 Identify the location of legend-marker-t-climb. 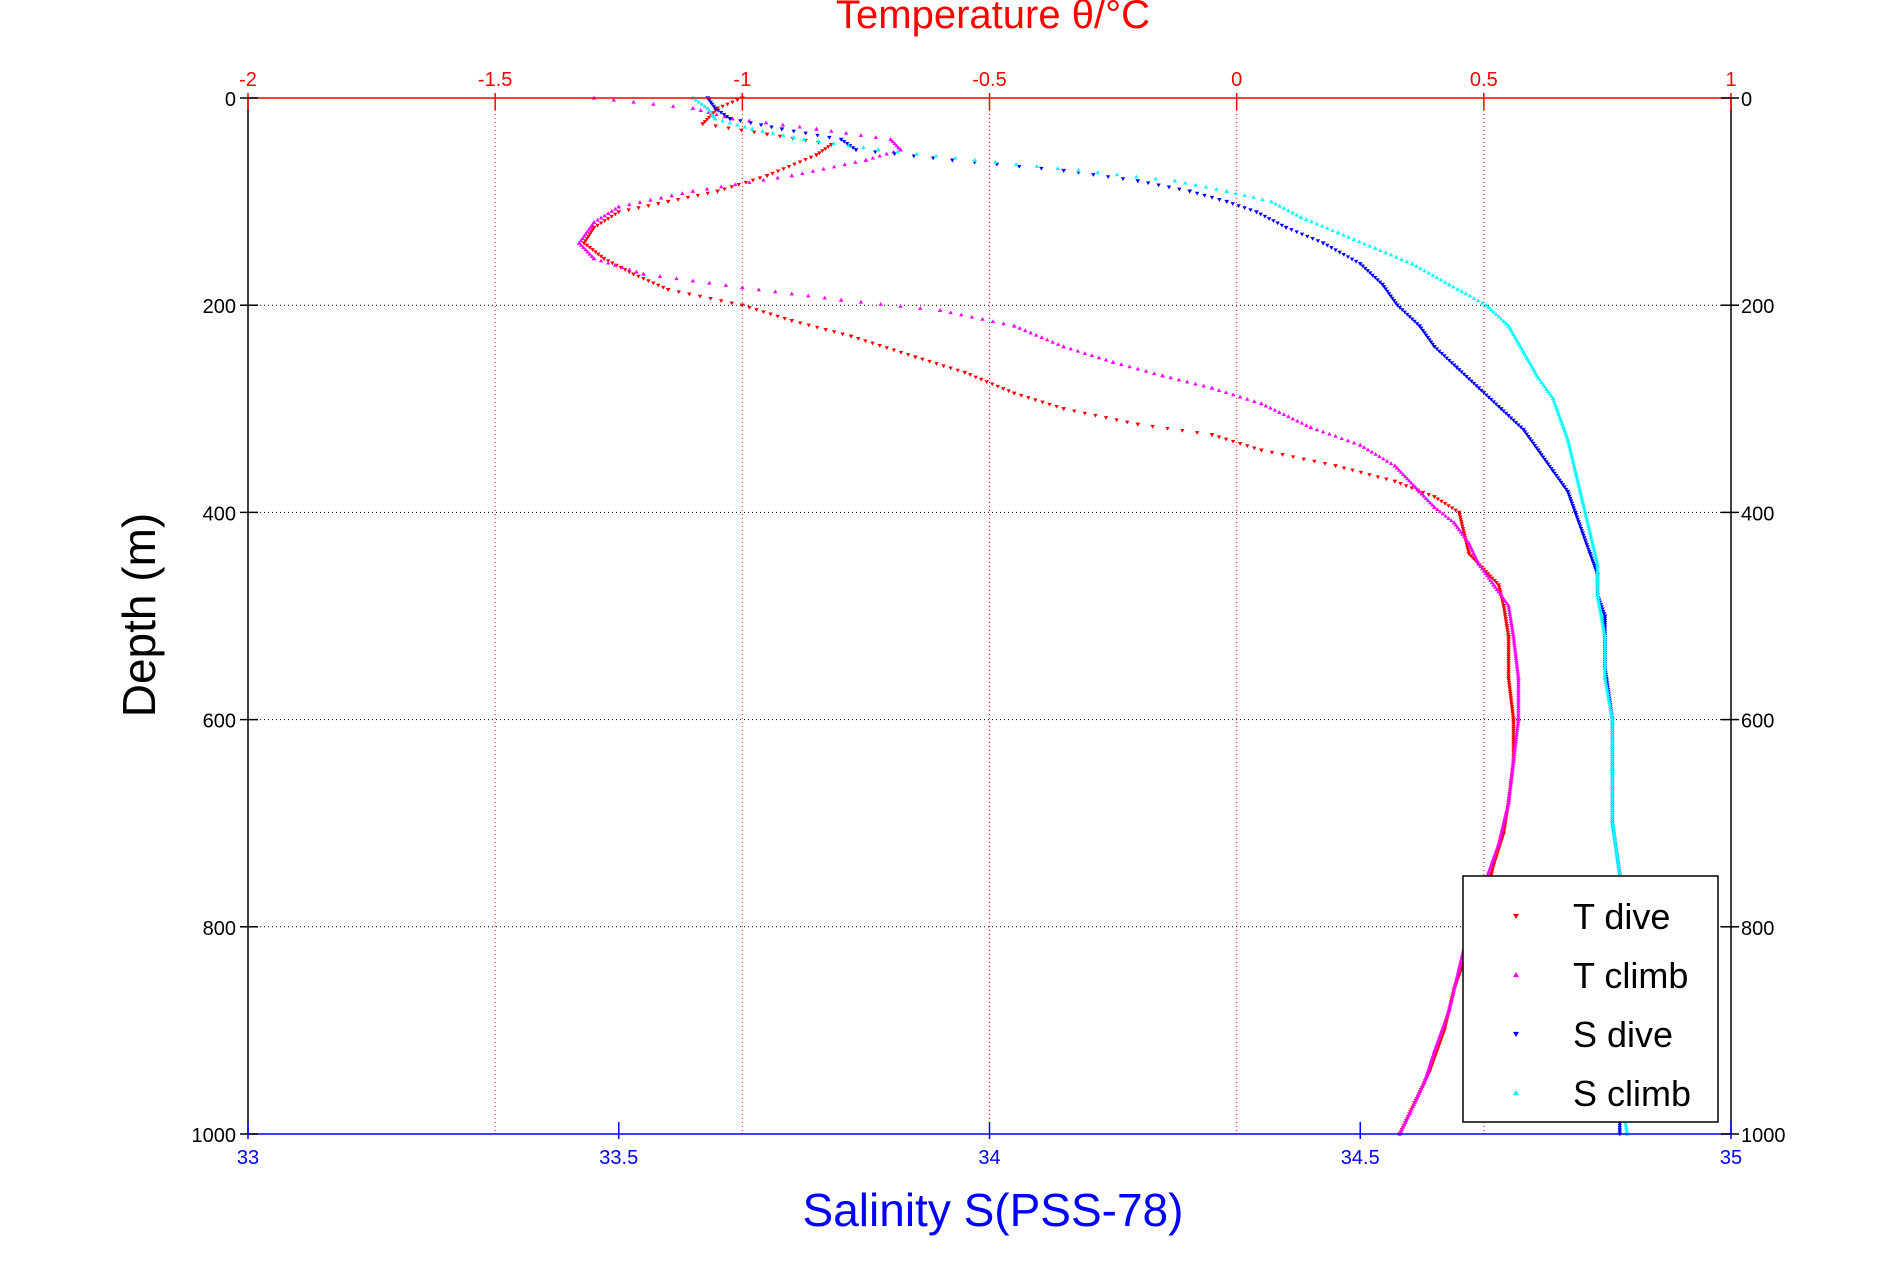
(1516, 975).